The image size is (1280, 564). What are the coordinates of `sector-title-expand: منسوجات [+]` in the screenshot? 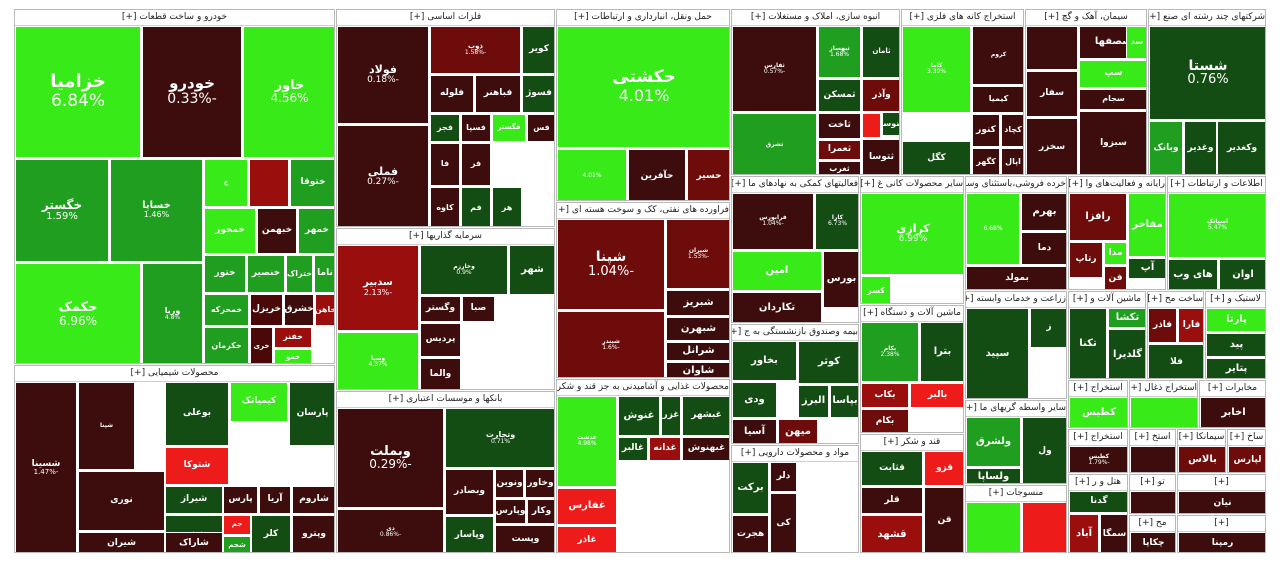 It's located at (1016, 494).